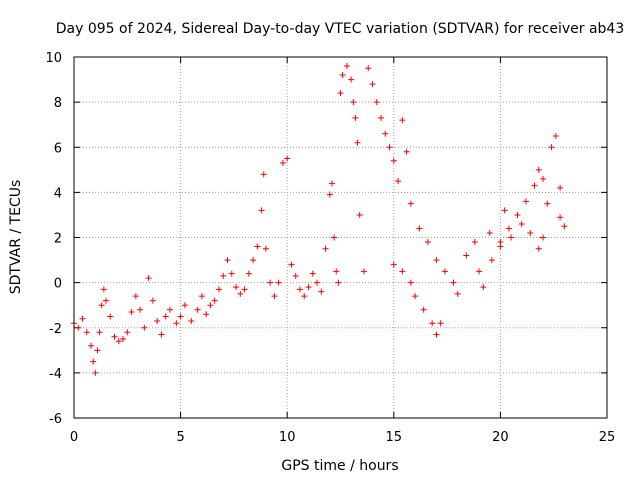  Describe the element at coordinates (74, 437) in the screenshot. I see `x-tick-label: 0` at that location.